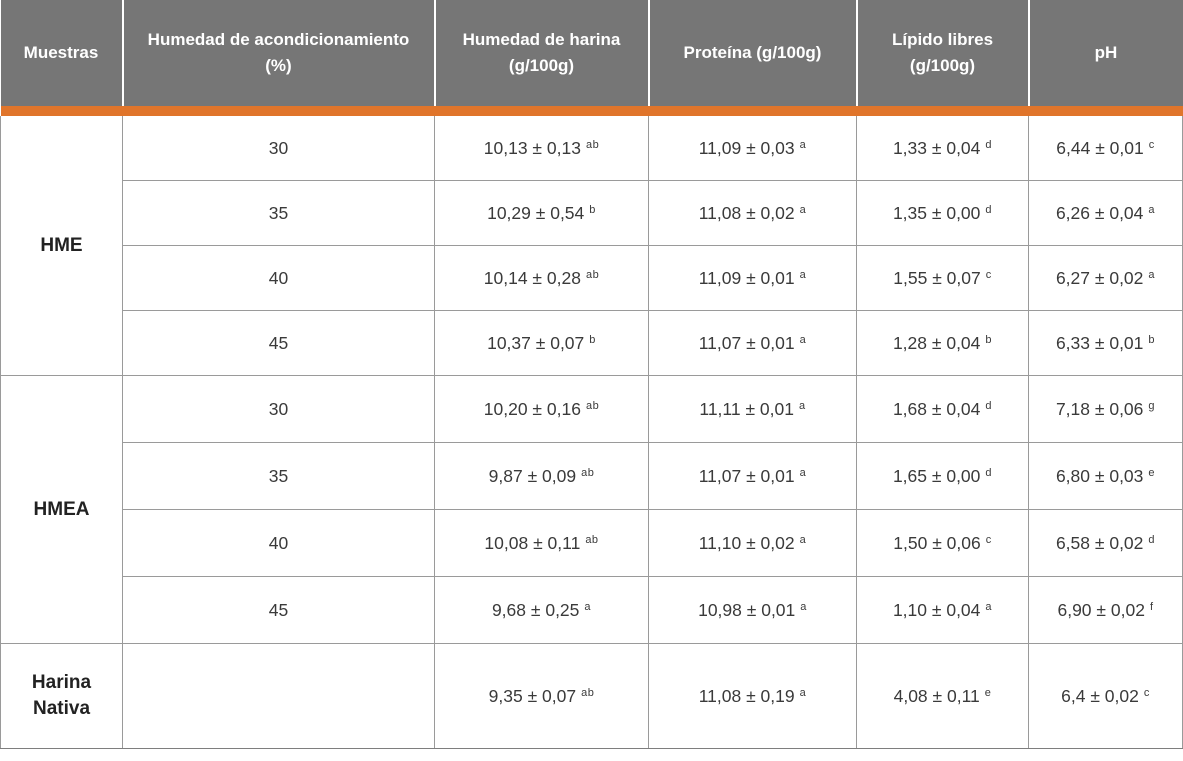  I want to click on cell-ph: 6,4 ± 0,02 c, so click(1105, 696).